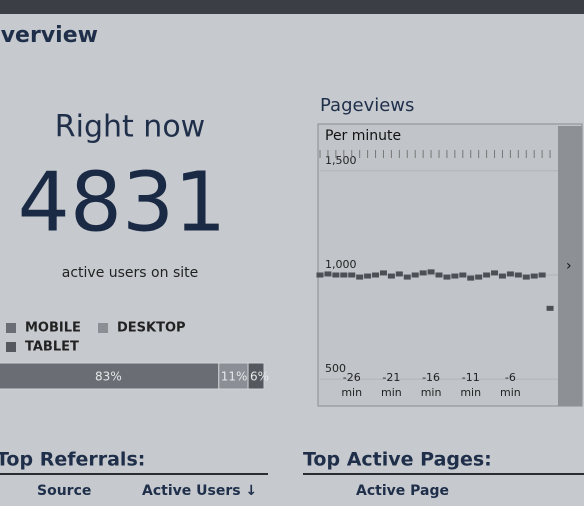 The width and height of the screenshot is (584, 506). I want to click on x-tick-label: -16 min, so click(431, 385).